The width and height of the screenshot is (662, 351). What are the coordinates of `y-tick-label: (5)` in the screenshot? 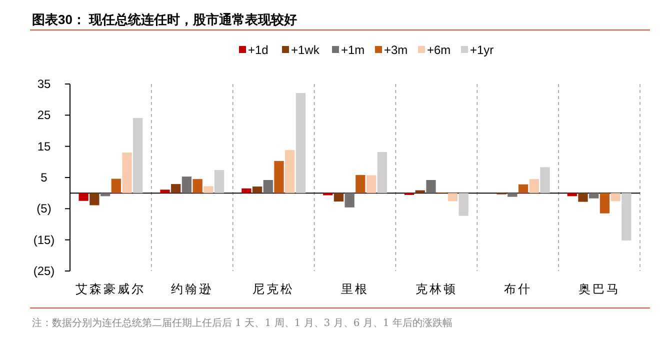 It's located at (44, 209).